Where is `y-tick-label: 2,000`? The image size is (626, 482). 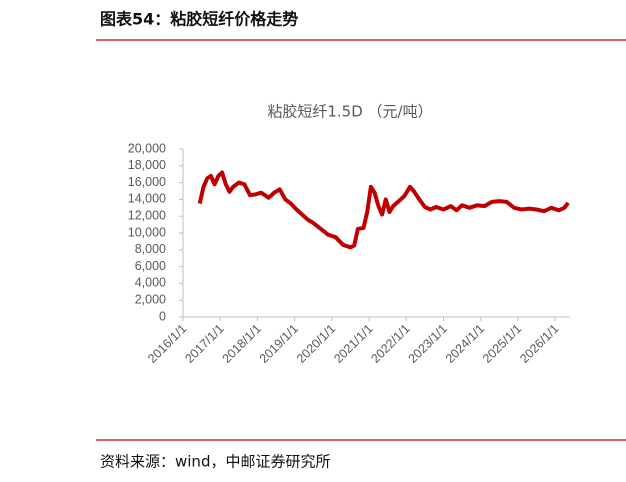
y-tick-label: 2,000 is located at coordinates (150, 299).